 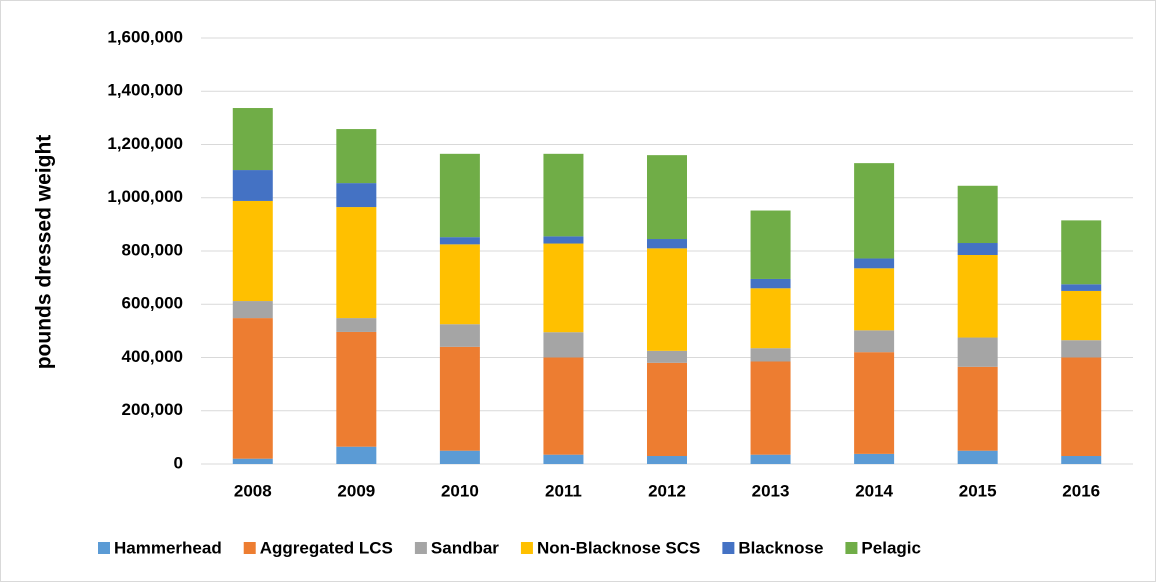 What do you see at coordinates (618, 547) in the screenshot?
I see `legend-label: Non-Blacknose SCS` at bounding box center [618, 547].